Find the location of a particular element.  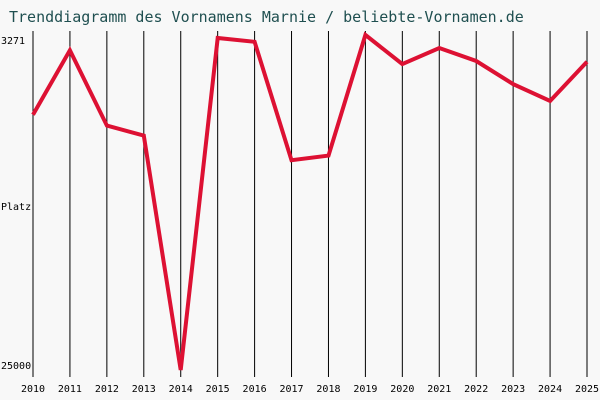

x-tick-label-2012: 2012 is located at coordinates (107, 389).